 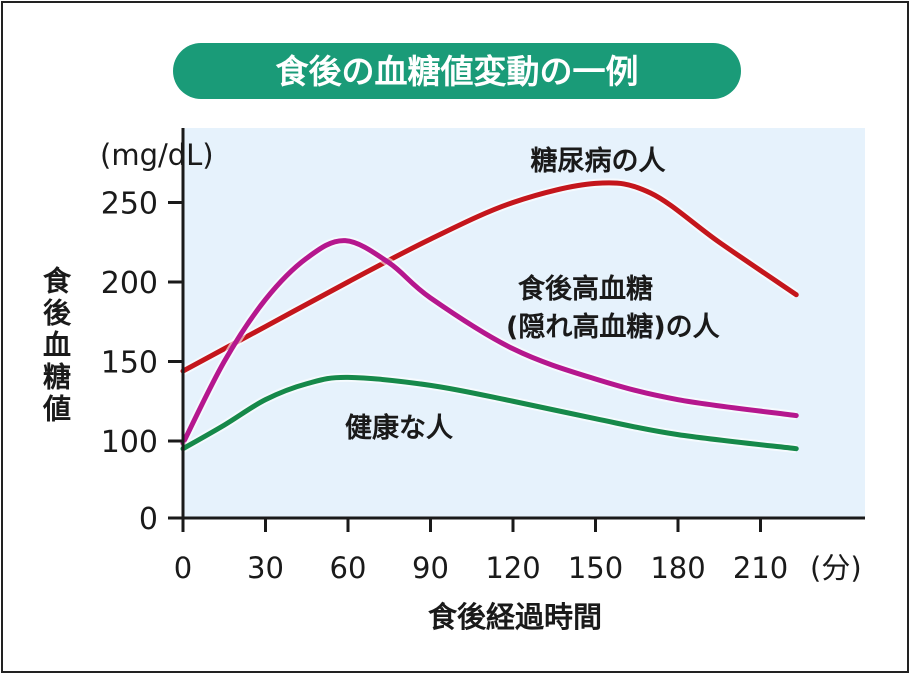 What do you see at coordinates (677, 568) in the screenshot?
I see `x-tick-label: 180` at bounding box center [677, 568].